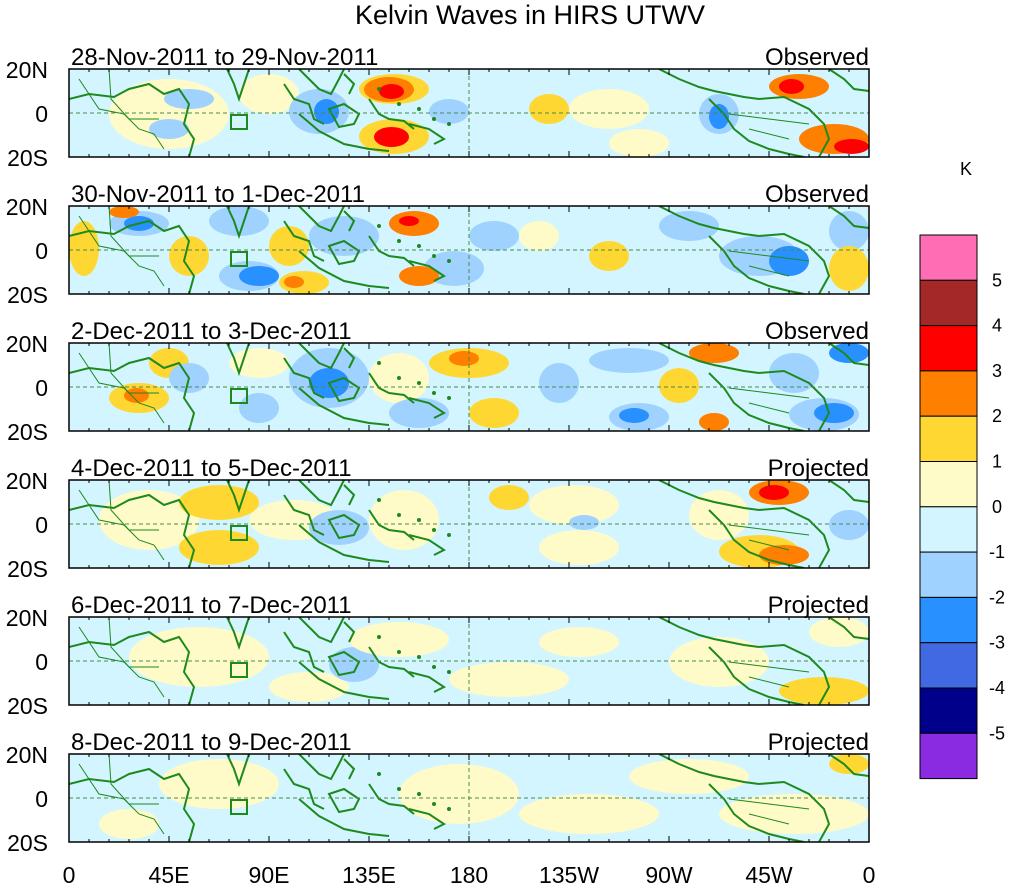  What do you see at coordinates (438, 792) in the screenshot?
I see `map-panel: 8-Dec-2011 to 9-Dec-2011 Projected 20N 0 20S` at bounding box center [438, 792].